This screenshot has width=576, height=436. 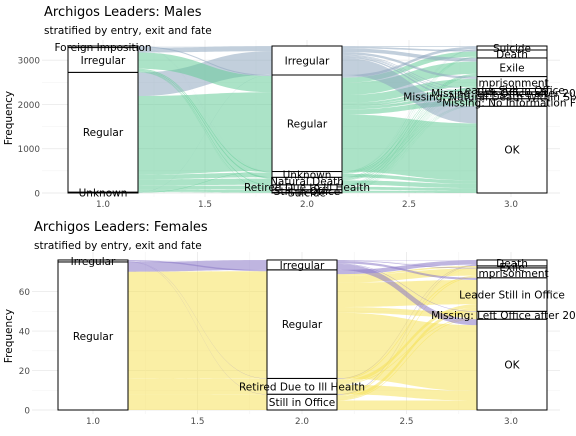 I want to click on chart-title: Archigos Leaders: Males, so click(x=123, y=12).